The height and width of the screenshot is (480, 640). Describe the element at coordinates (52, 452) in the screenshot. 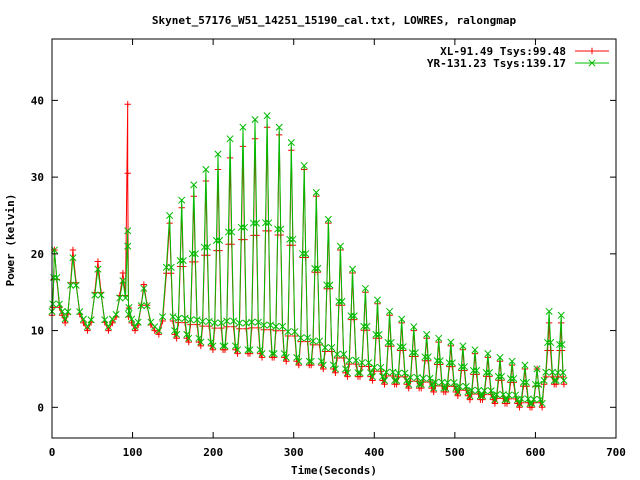

I see `x-tick-label: 0` at that location.